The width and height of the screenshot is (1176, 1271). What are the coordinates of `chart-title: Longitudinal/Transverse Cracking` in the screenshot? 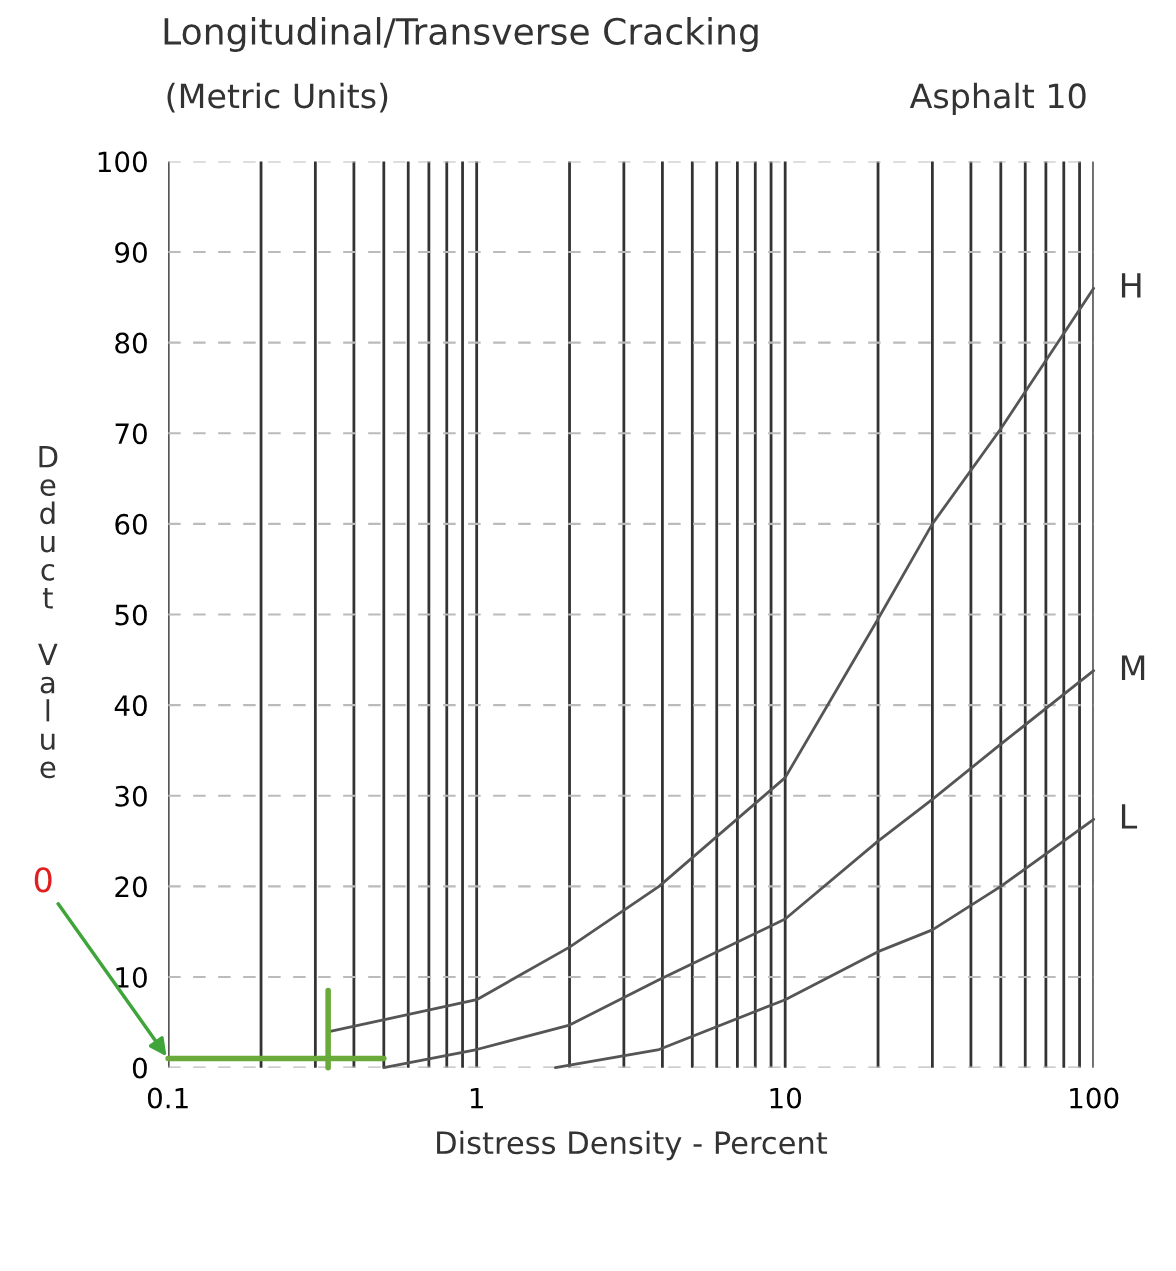 It's located at (461, 34).